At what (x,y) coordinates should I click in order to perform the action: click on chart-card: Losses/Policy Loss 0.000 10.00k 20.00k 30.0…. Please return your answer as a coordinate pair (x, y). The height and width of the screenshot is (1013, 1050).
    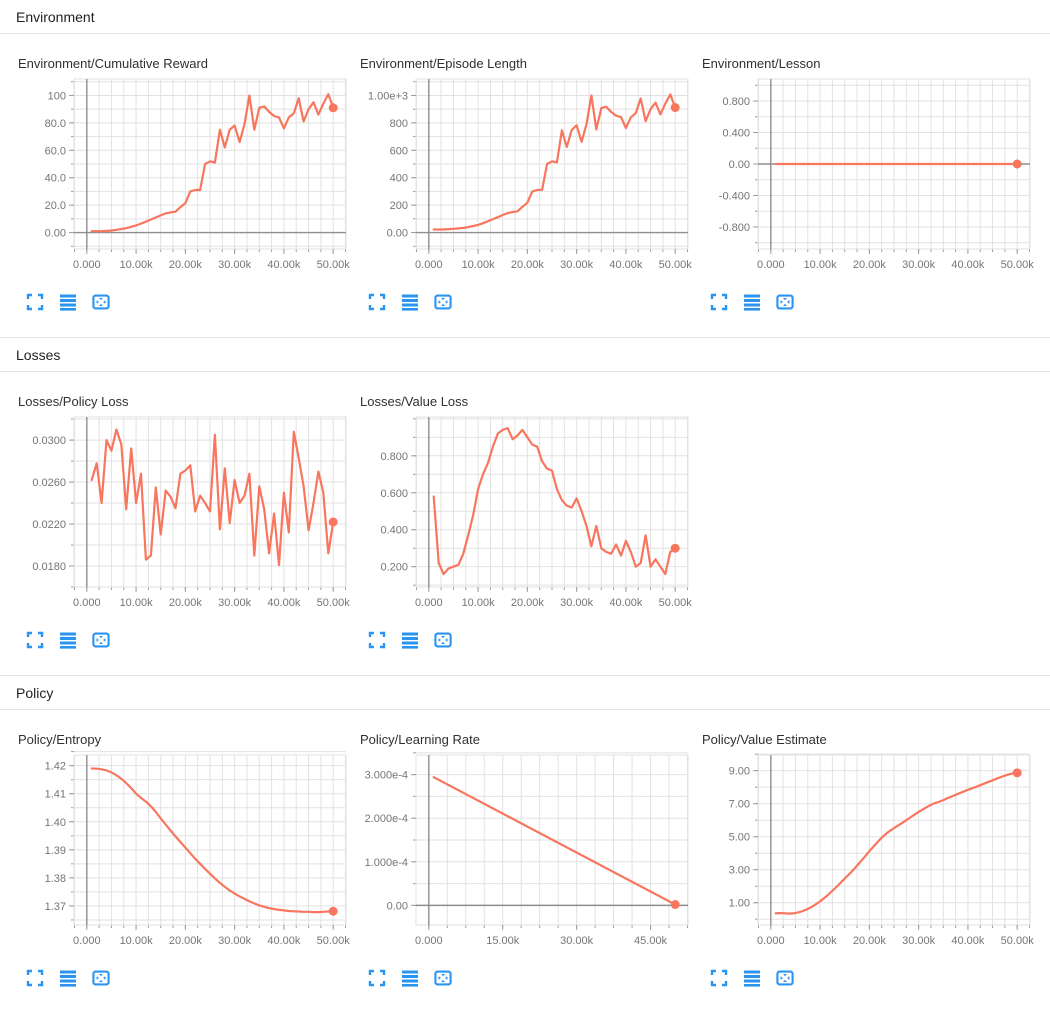
    Looking at the image, I should click on (177, 516).